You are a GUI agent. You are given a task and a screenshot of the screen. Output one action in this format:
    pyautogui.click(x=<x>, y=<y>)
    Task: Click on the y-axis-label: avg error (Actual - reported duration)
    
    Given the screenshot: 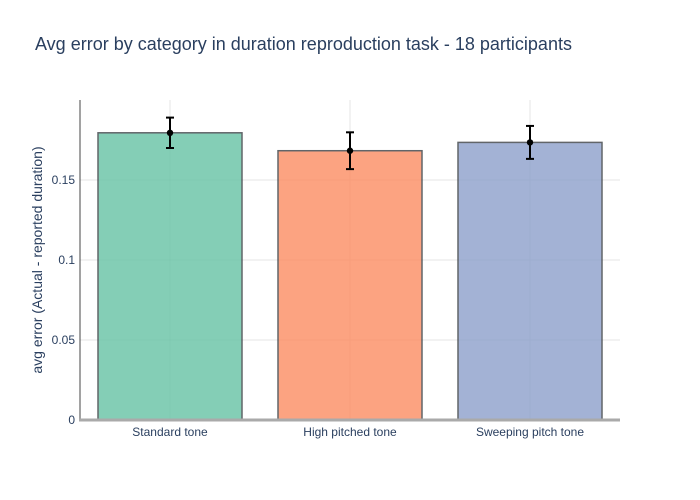 What is the action you would take?
    pyautogui.click(x=37, y=259)
    